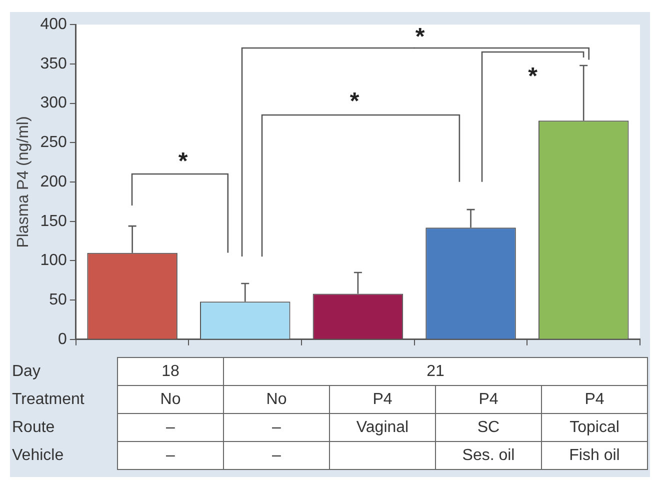 The width and height of the screenshot is (659, 485). I want to click on y-tick-label: 200, so click(53, 181).